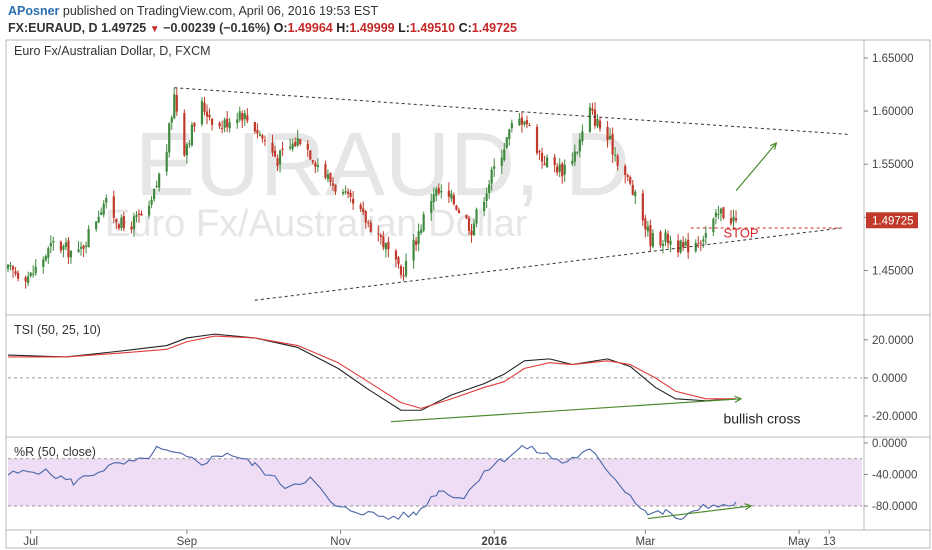 Image resolution: width=932 pixels, height=550 pixels. Describe the element at coordinates (124, 28) in the screenshot. I see `last-price: 1.49725` at that location.